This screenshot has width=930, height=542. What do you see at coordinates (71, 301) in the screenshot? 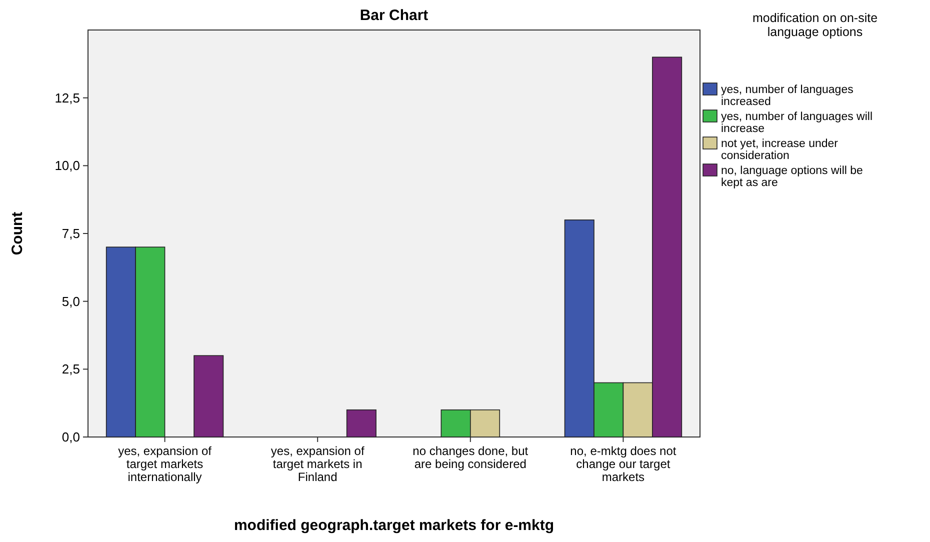
I see `y-tick-label: 5,0` at bounding box center [71, 301].